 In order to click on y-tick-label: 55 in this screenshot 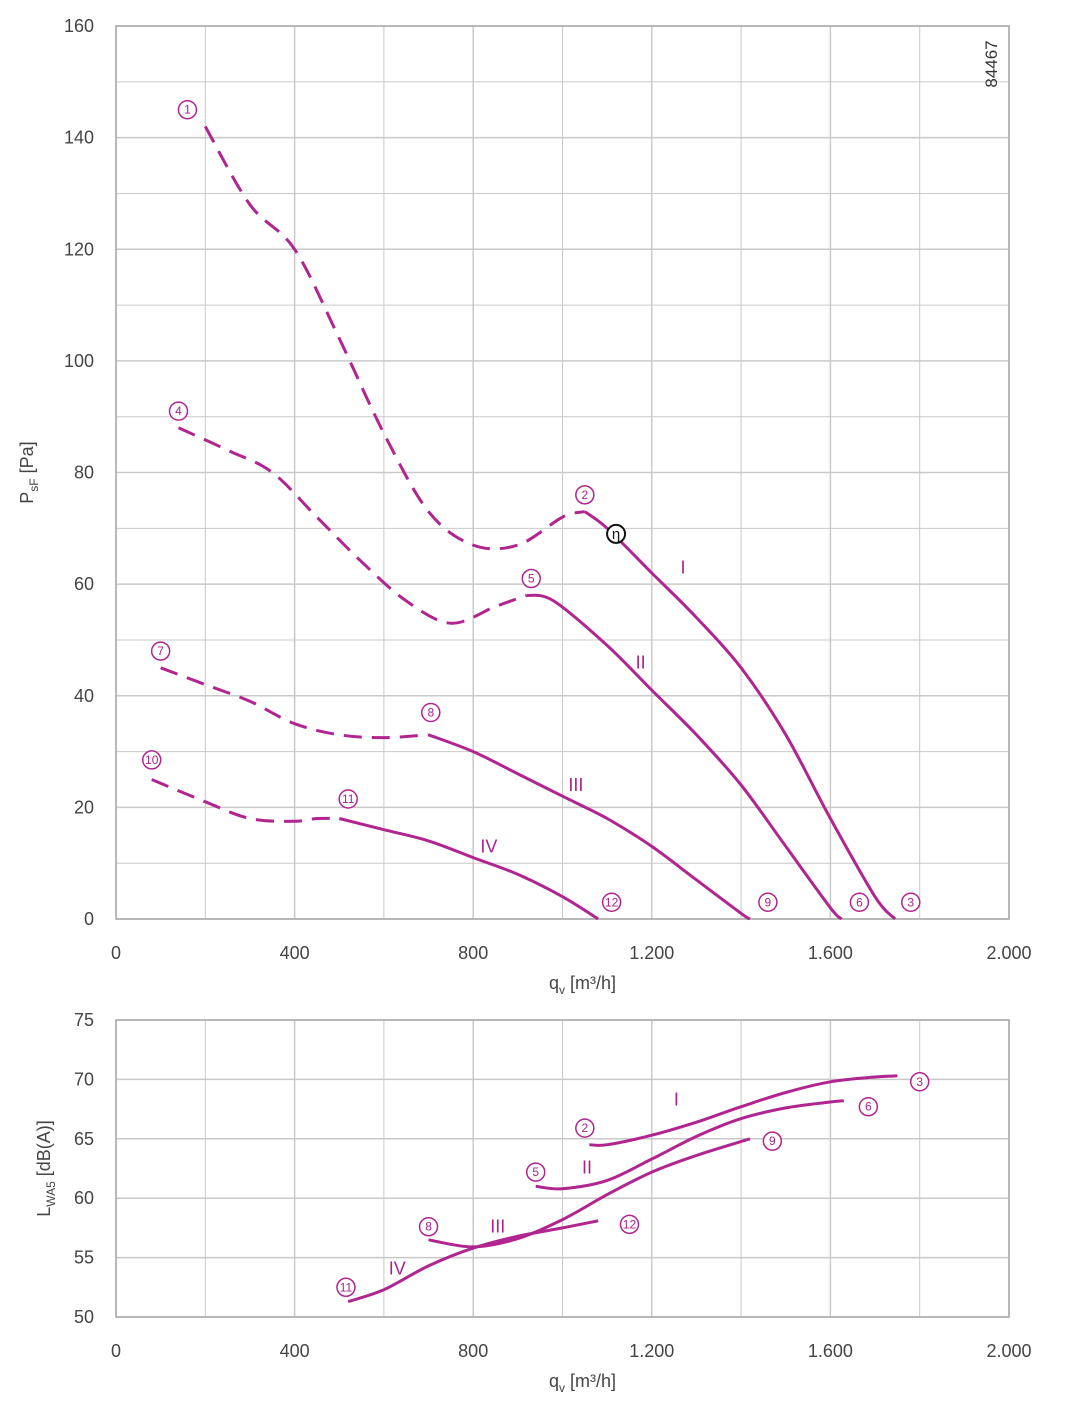, I will do `click(84, 1258)`.